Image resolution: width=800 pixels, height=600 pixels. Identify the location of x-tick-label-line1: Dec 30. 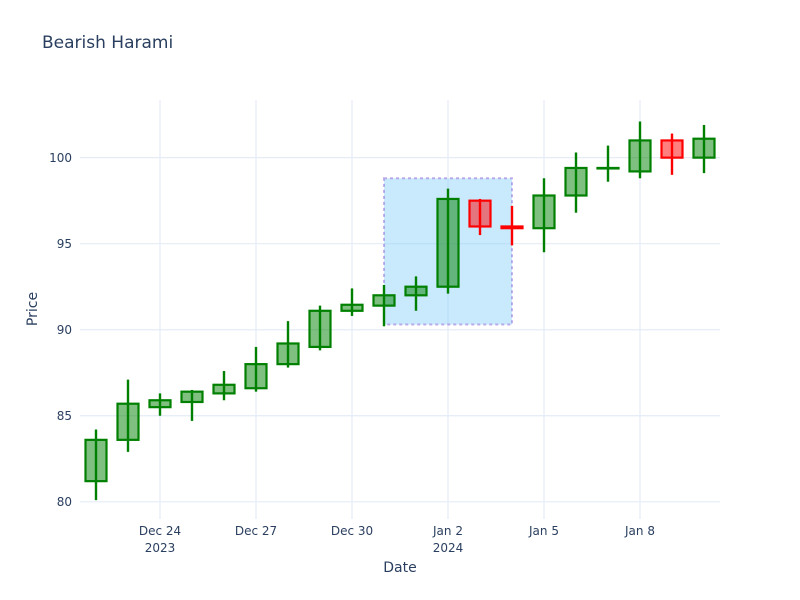
(352, 531).